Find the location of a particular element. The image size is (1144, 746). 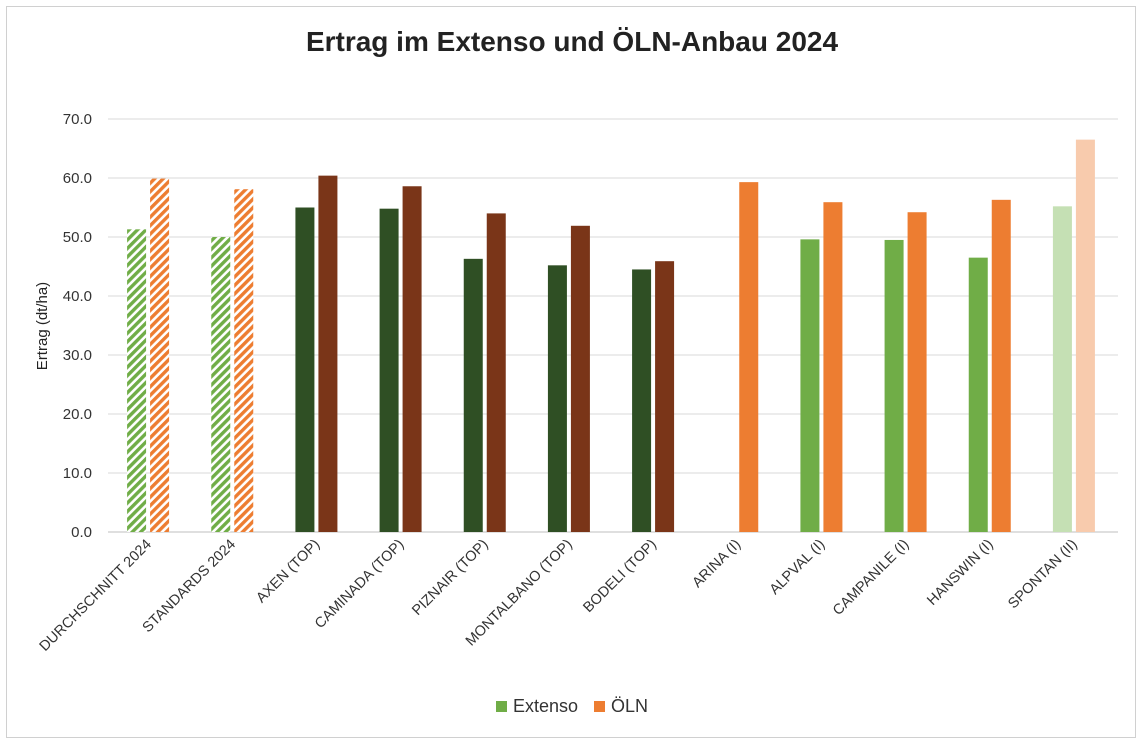

y-tick-label: 20.0 is located at coordinates (77, 414).